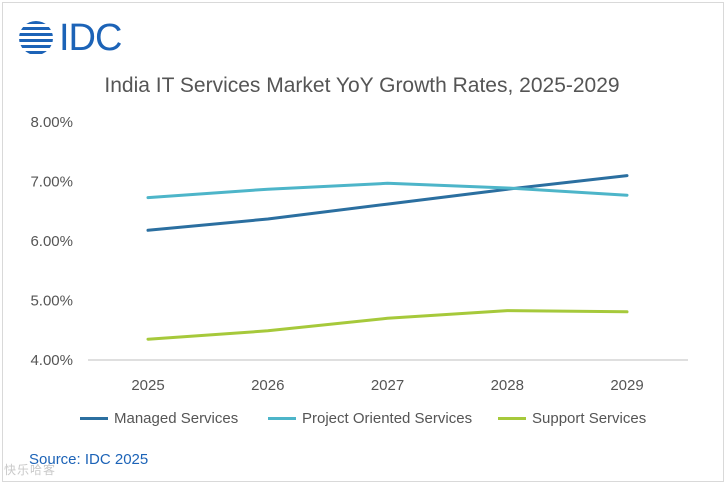 The width and height of the screenshot is (728, 486). I want to click on source-note: Source: IDC 2025, so click(89, 459).